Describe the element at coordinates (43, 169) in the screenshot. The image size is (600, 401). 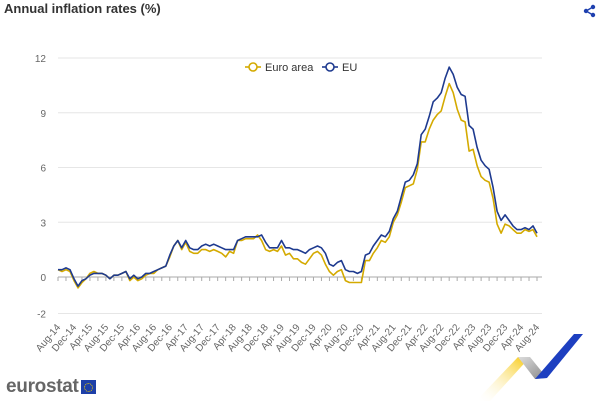
I see `y-tick-label: 6` at that location.